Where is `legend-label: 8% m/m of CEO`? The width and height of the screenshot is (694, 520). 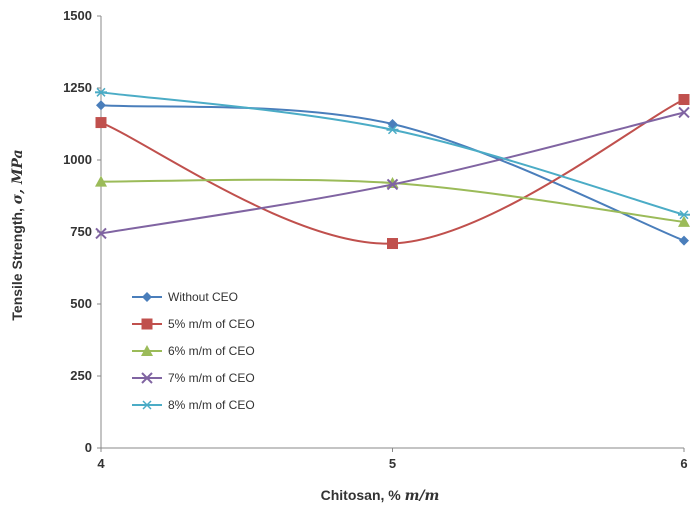
legend-label: 8% m/m of CEO is located at coordinates (211, 405).